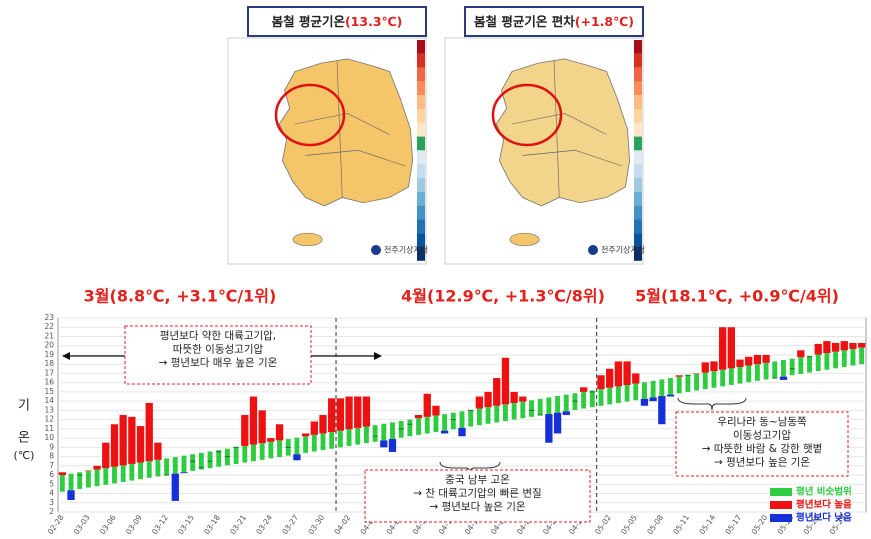 The width and height of the screenshot is (871, 539). I want to click on x-tick-label: 05-02, so click(603, 524).